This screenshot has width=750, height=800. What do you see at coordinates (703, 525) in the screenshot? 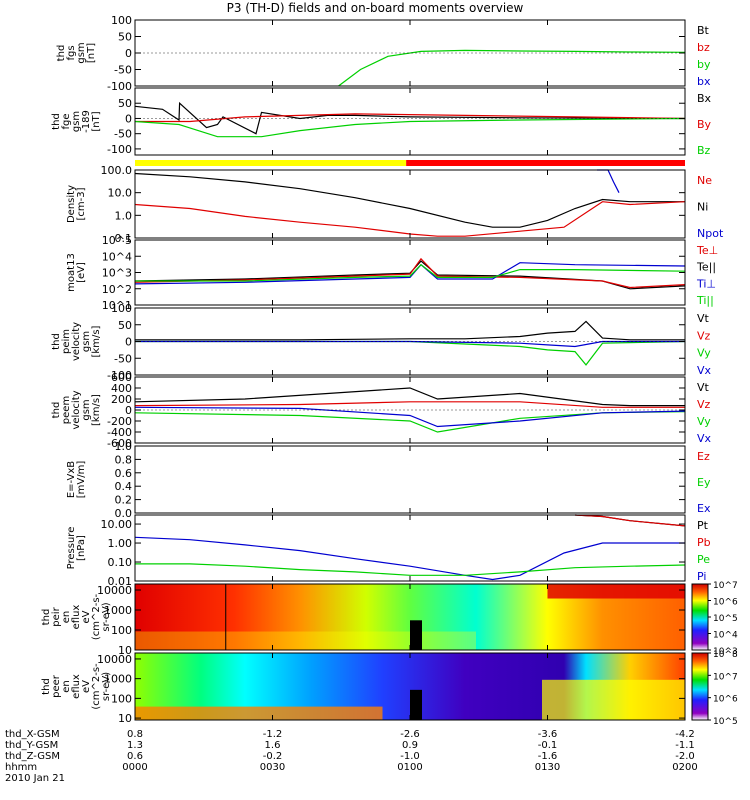
I see `legend-label: Pt` at bounding box center [703, 525].